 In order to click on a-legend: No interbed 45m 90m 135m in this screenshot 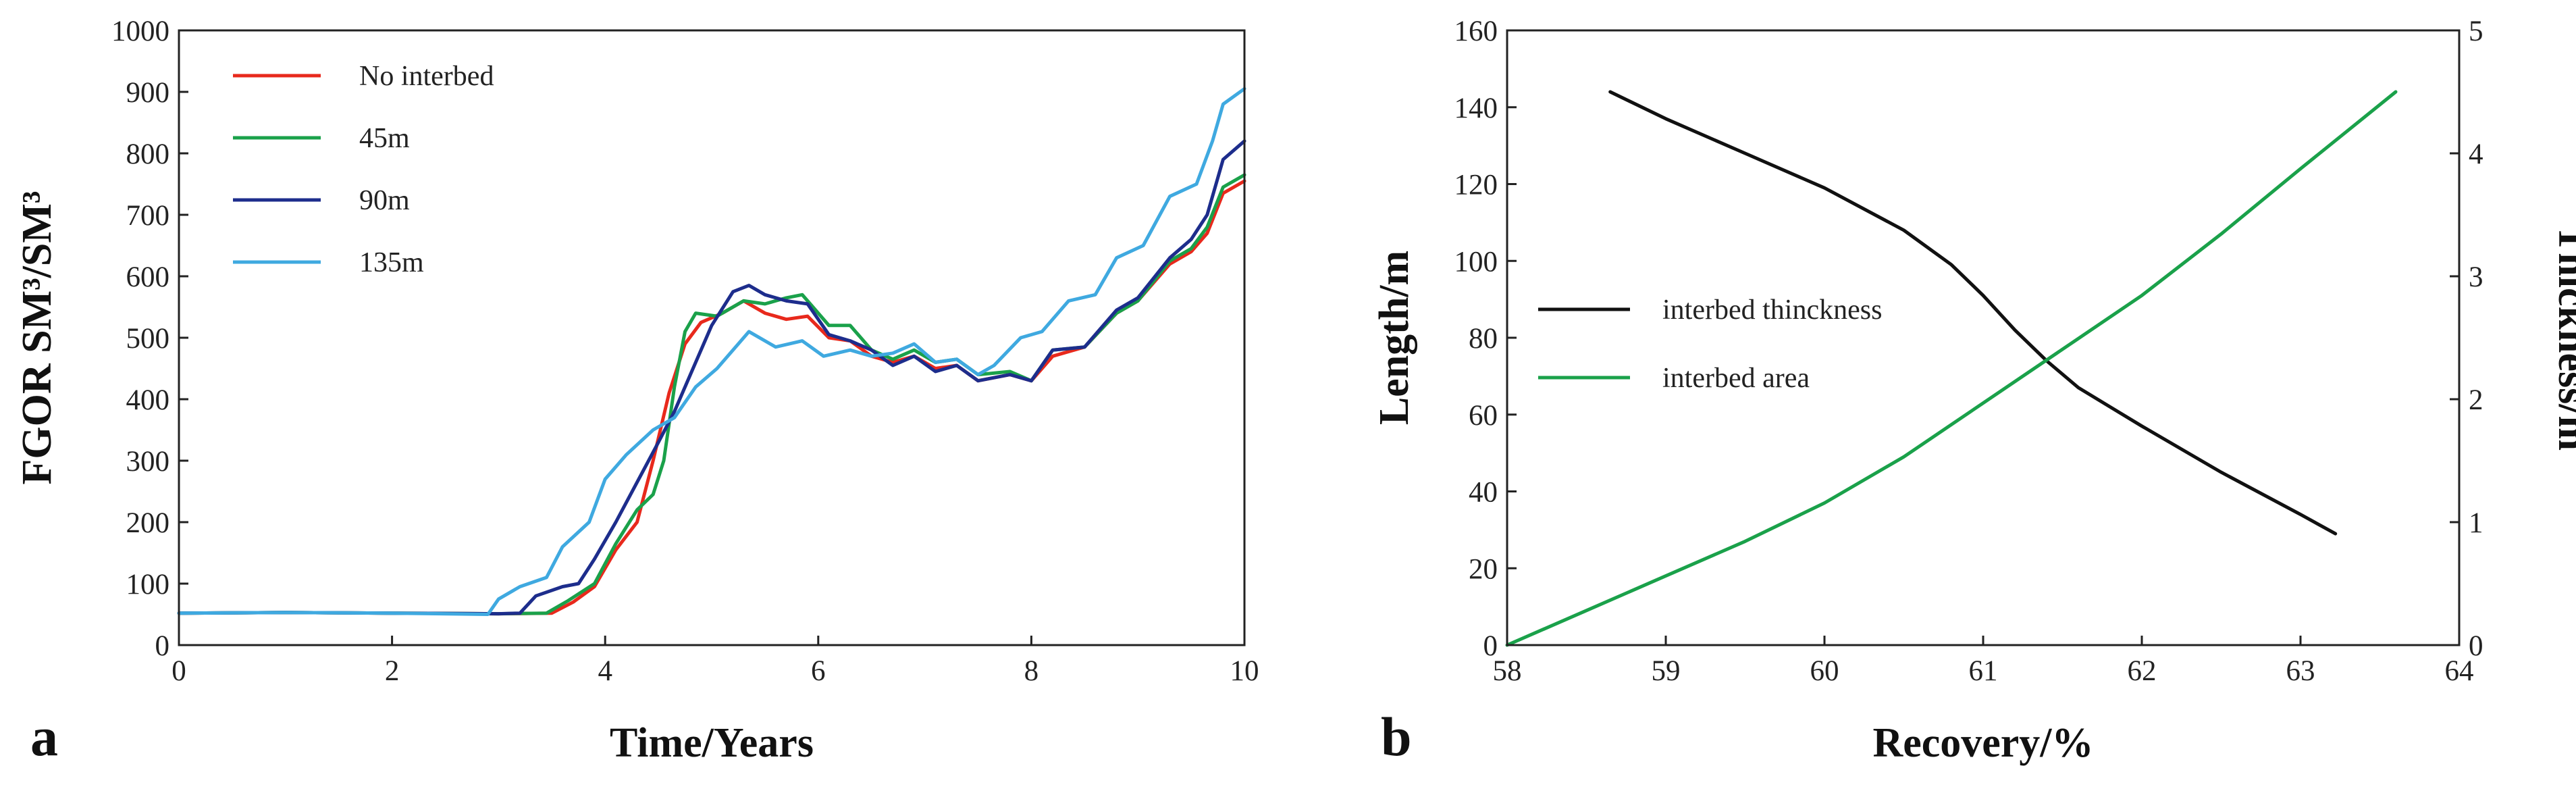, I will do `click(364, 169)`.